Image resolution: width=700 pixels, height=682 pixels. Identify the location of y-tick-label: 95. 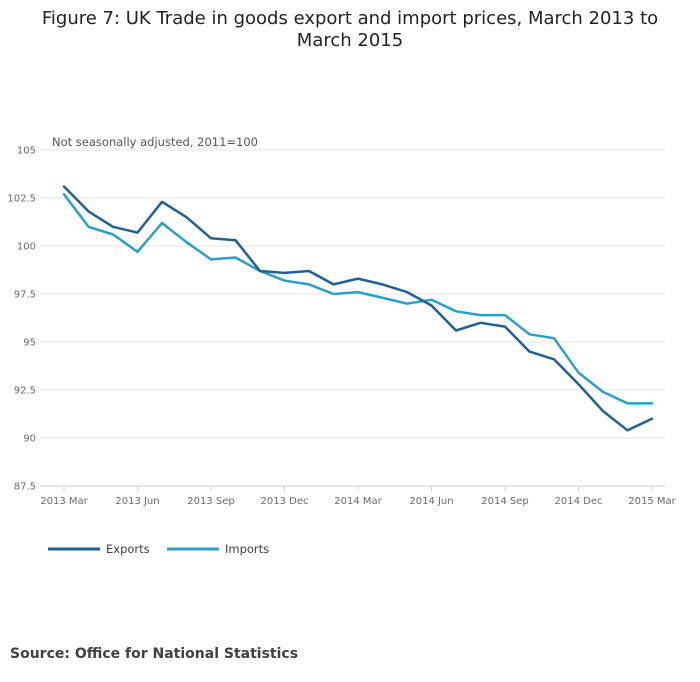
(29, 343).